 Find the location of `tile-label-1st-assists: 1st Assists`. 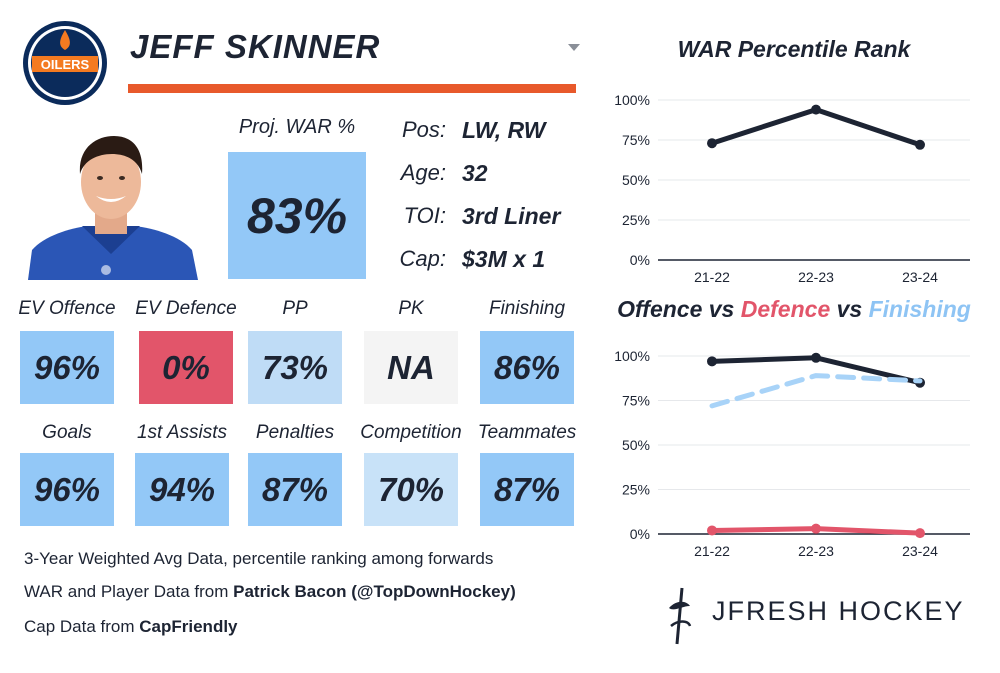

tile-label-1st-assists: 1st Assists is located at coordinates (182, 432).